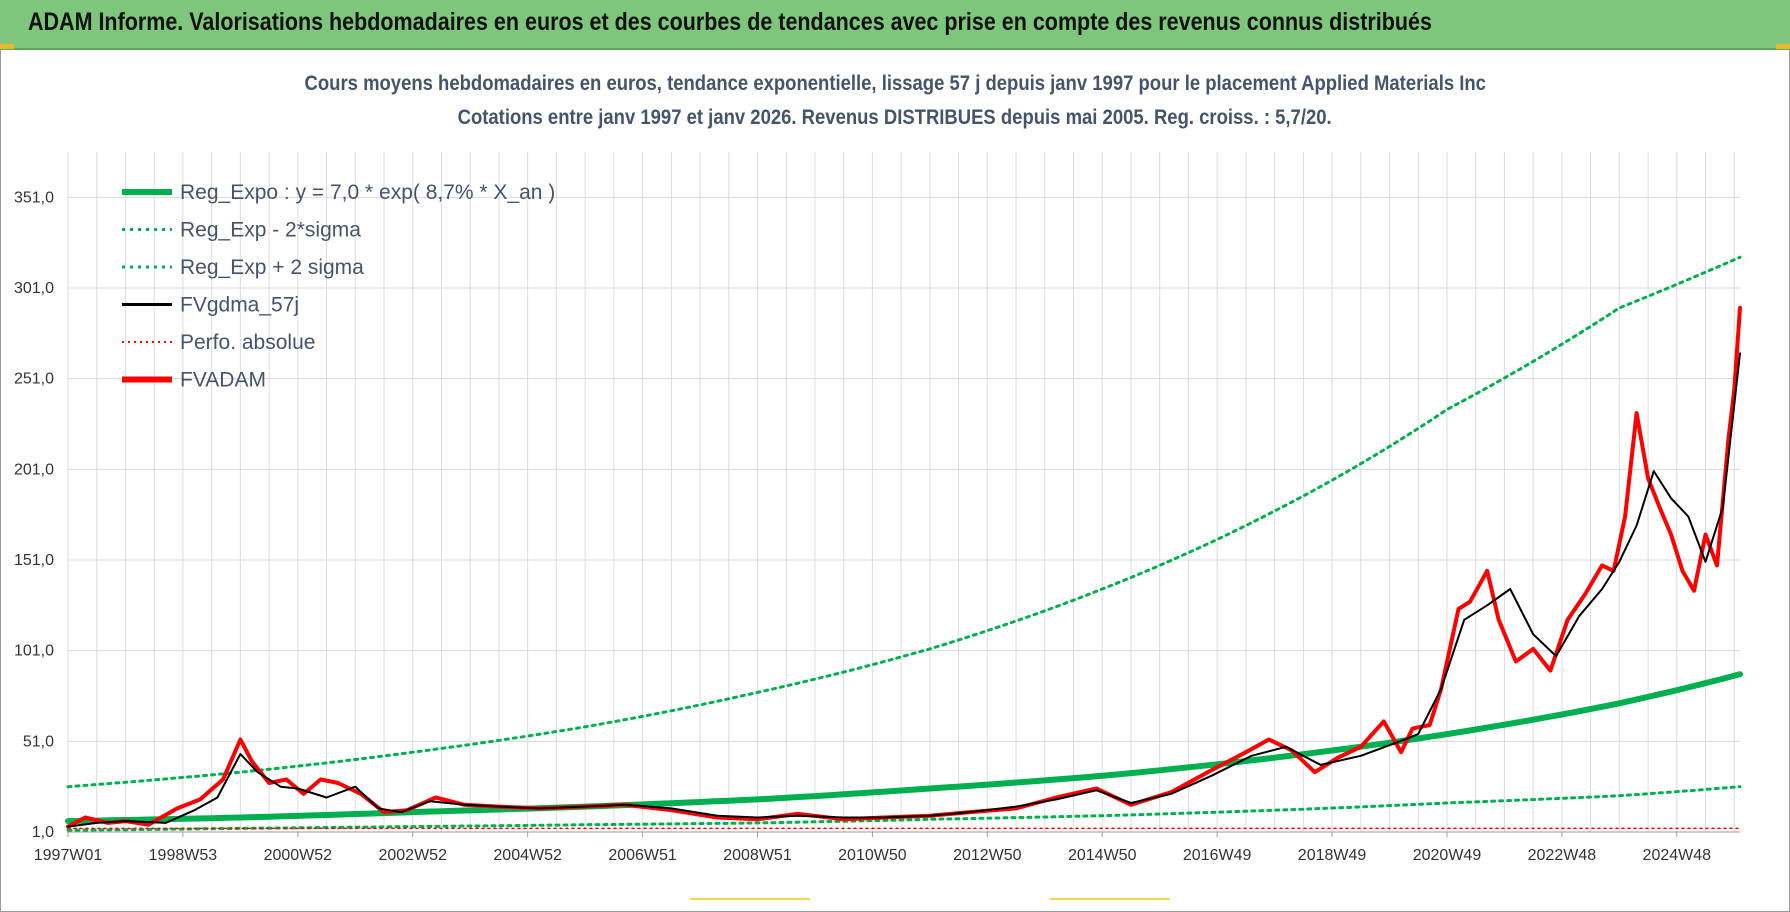 Image resolution: width=1790 pixels, height=912 pixels. What do you see at coordinates (68, 855) in the screenshot?
I see `x-tick-label: 1997W01` at bounding box center [68, 855].